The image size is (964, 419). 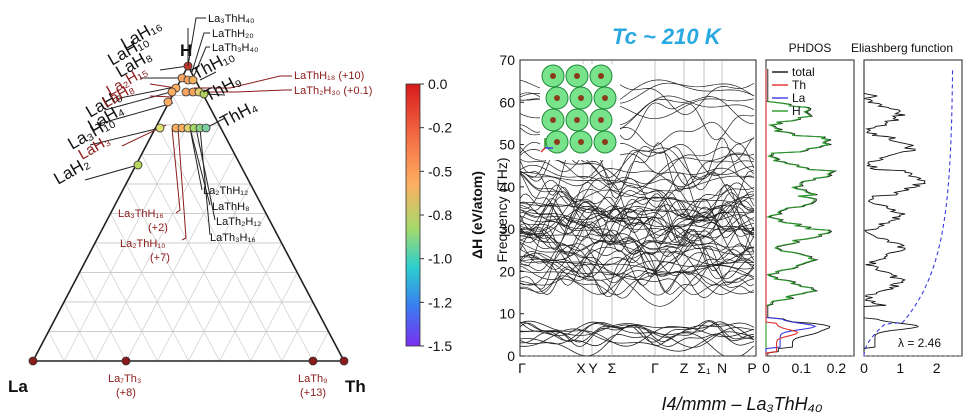 I want to click on phdos-ticks: 0 0.1 0.2, so click(x=804, y=368).